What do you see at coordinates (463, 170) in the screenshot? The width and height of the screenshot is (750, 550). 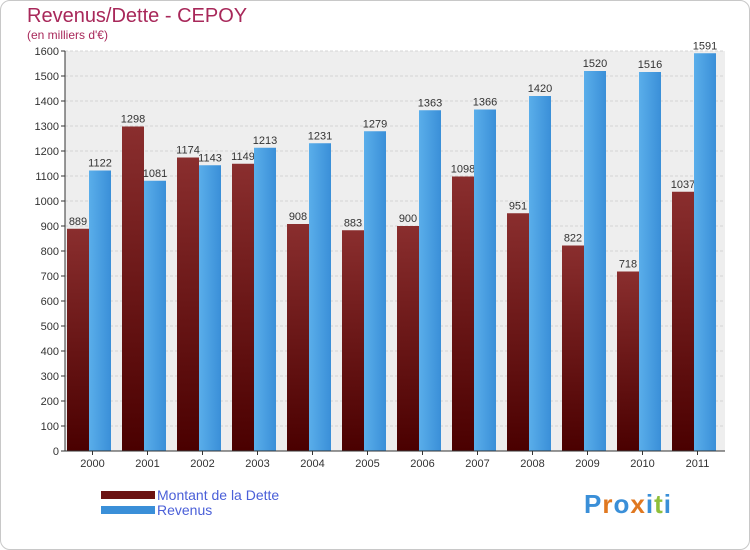 I see `data-label: 1098` at bounding box center [463, 170].